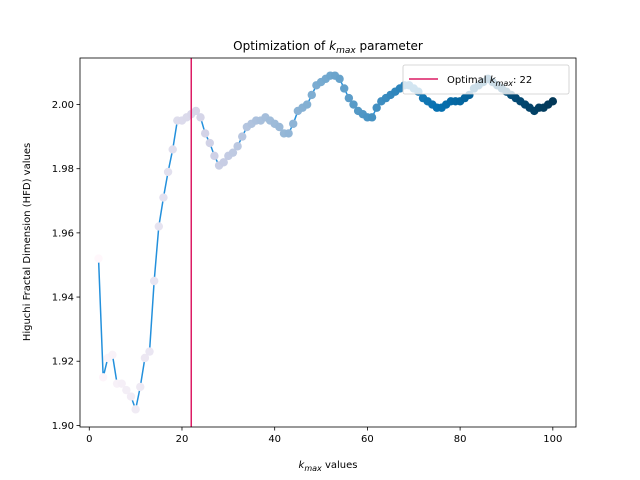  I want to click on x-tick-label: 60, so click(367, 439).